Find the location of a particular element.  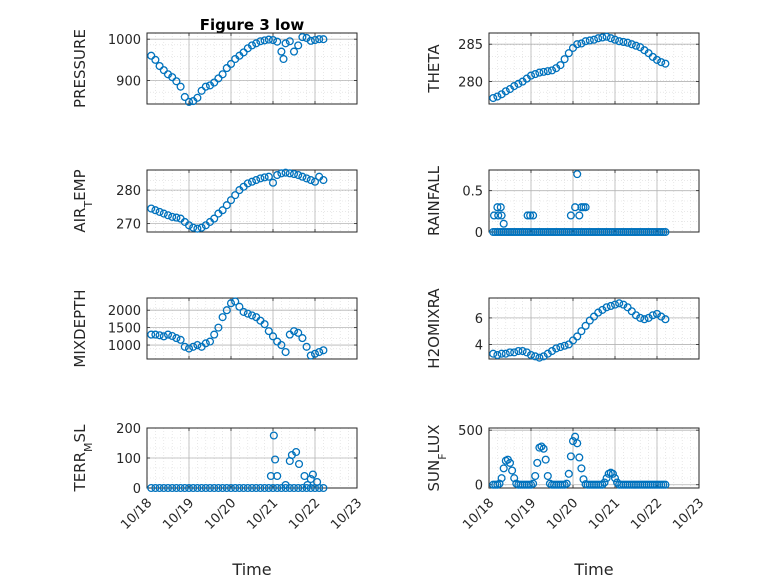

y-tick-label: 0 is located at coordinates (479, 486).